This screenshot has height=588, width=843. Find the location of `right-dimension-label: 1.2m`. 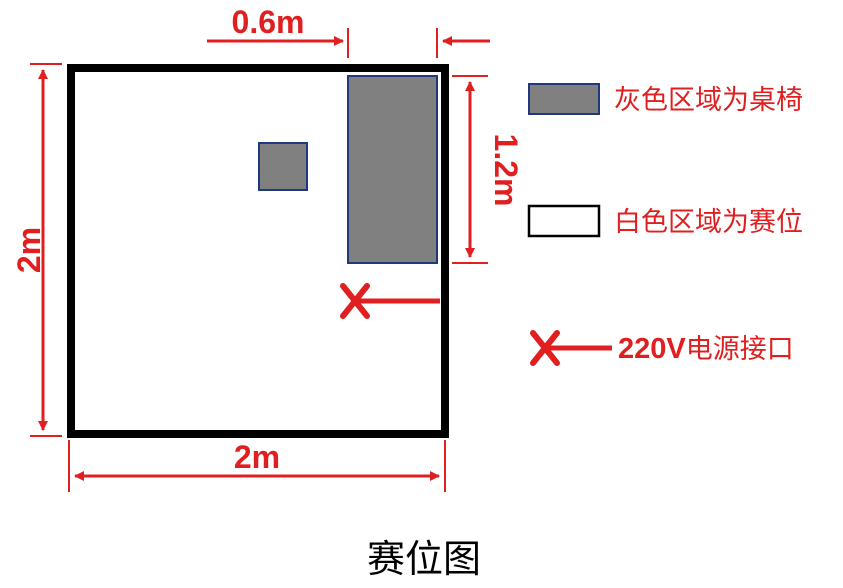

right-dimension-label: 1.2m is located at coordinates (506, 170).